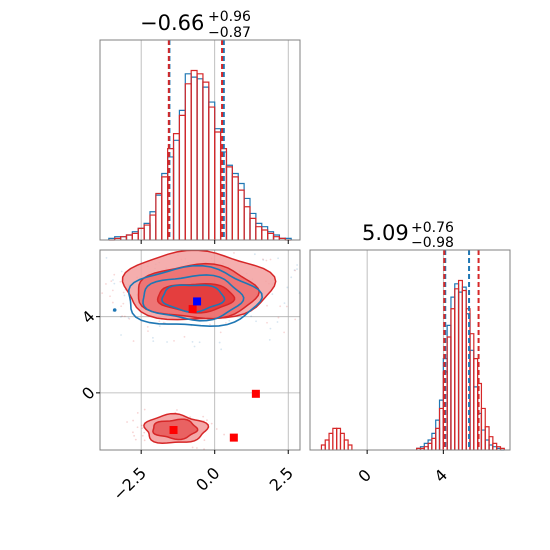 Image resolution: width=550 pixels, height=550 pixels. I want to click on contour-frame, so click(200, 350).